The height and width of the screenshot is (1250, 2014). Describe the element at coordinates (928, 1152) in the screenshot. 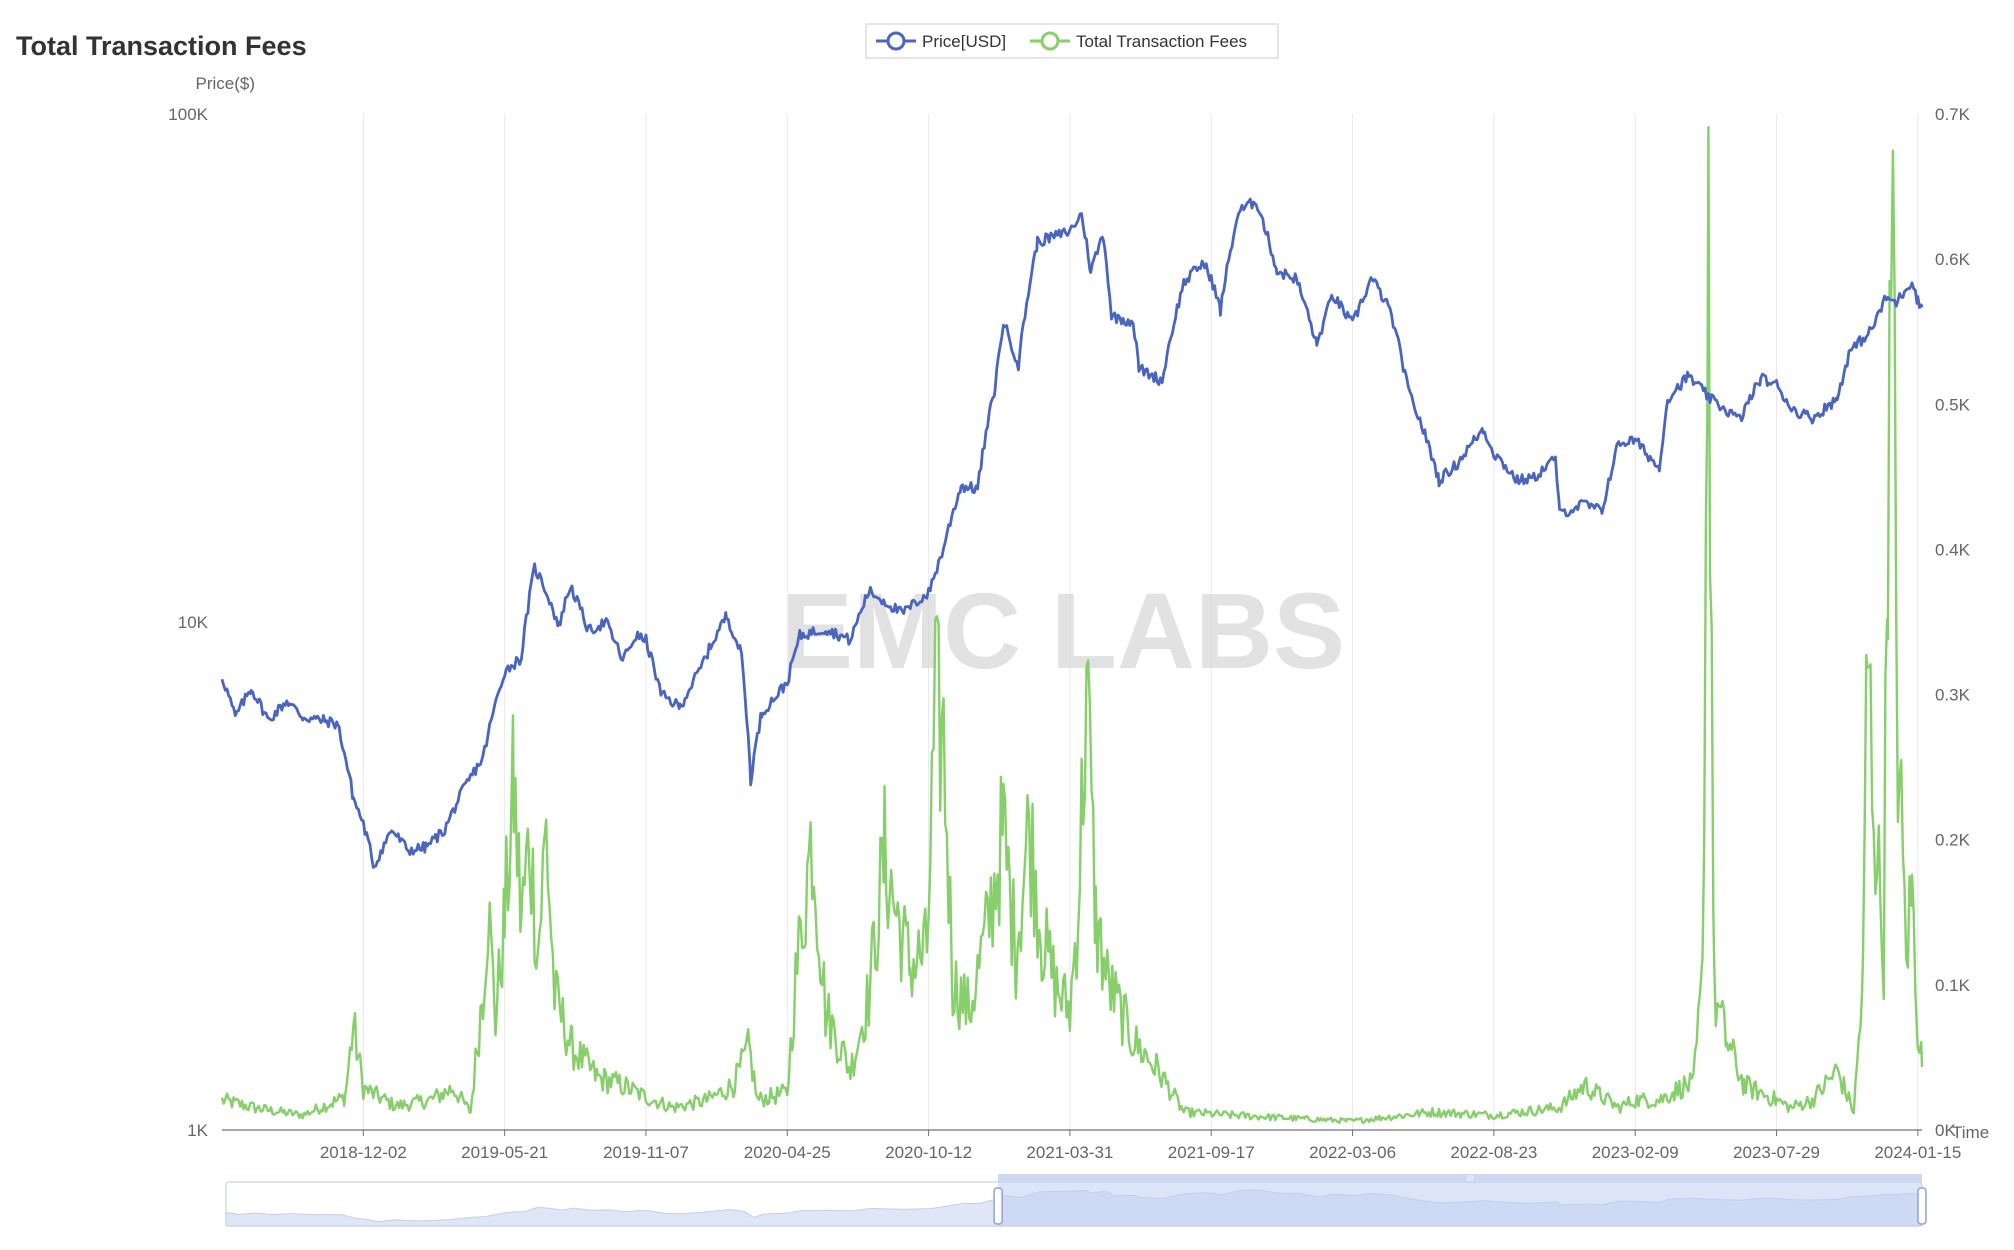

I see `x-tick-label: 2020-10-12` at that location.